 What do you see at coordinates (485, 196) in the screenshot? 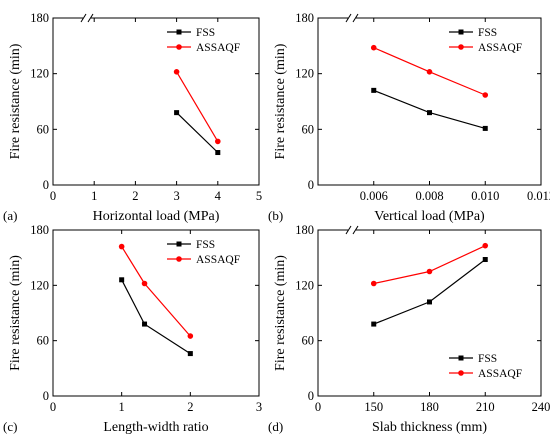
I see `x-tick-label: 0.010` at bounding box center [485, 196].